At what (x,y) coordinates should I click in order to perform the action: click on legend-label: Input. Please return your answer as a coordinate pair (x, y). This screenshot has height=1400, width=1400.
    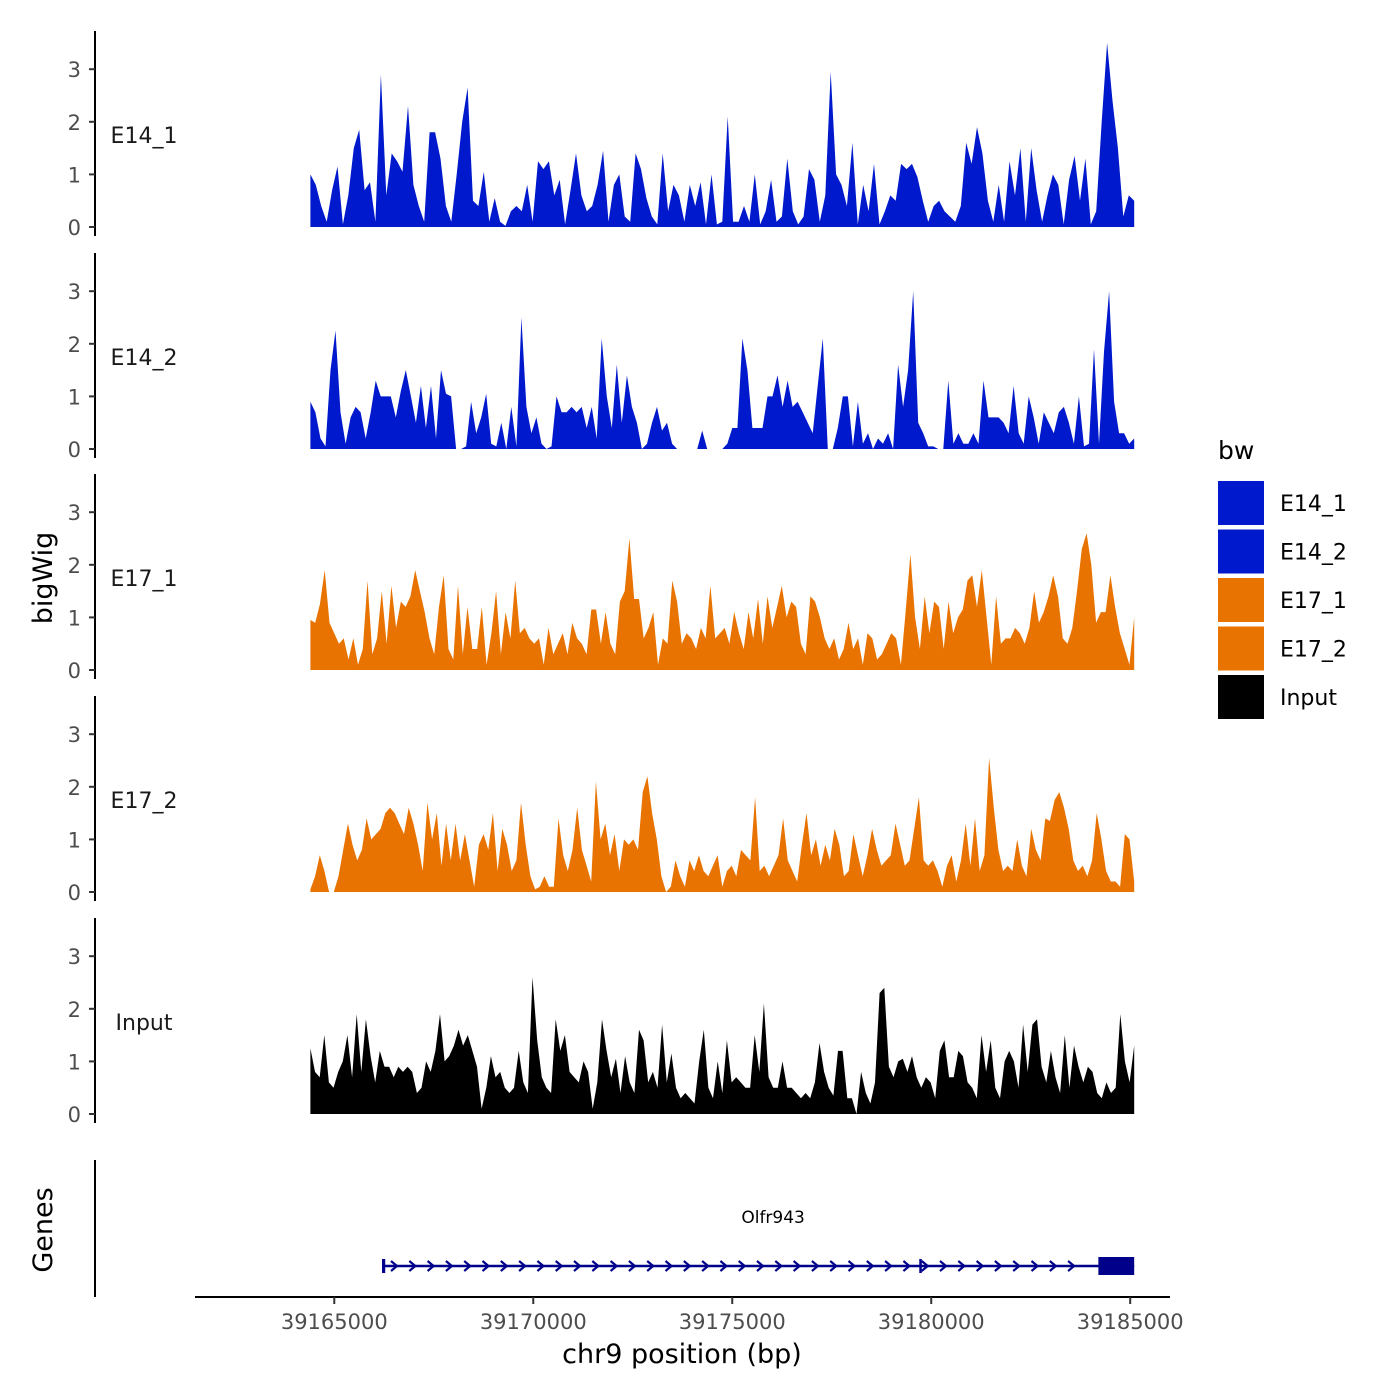
    Looking at the image, I should click on (1308, 698).